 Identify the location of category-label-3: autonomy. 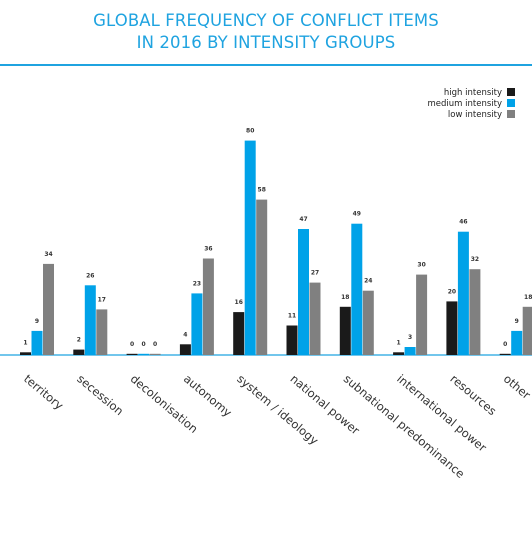
(208, 396).